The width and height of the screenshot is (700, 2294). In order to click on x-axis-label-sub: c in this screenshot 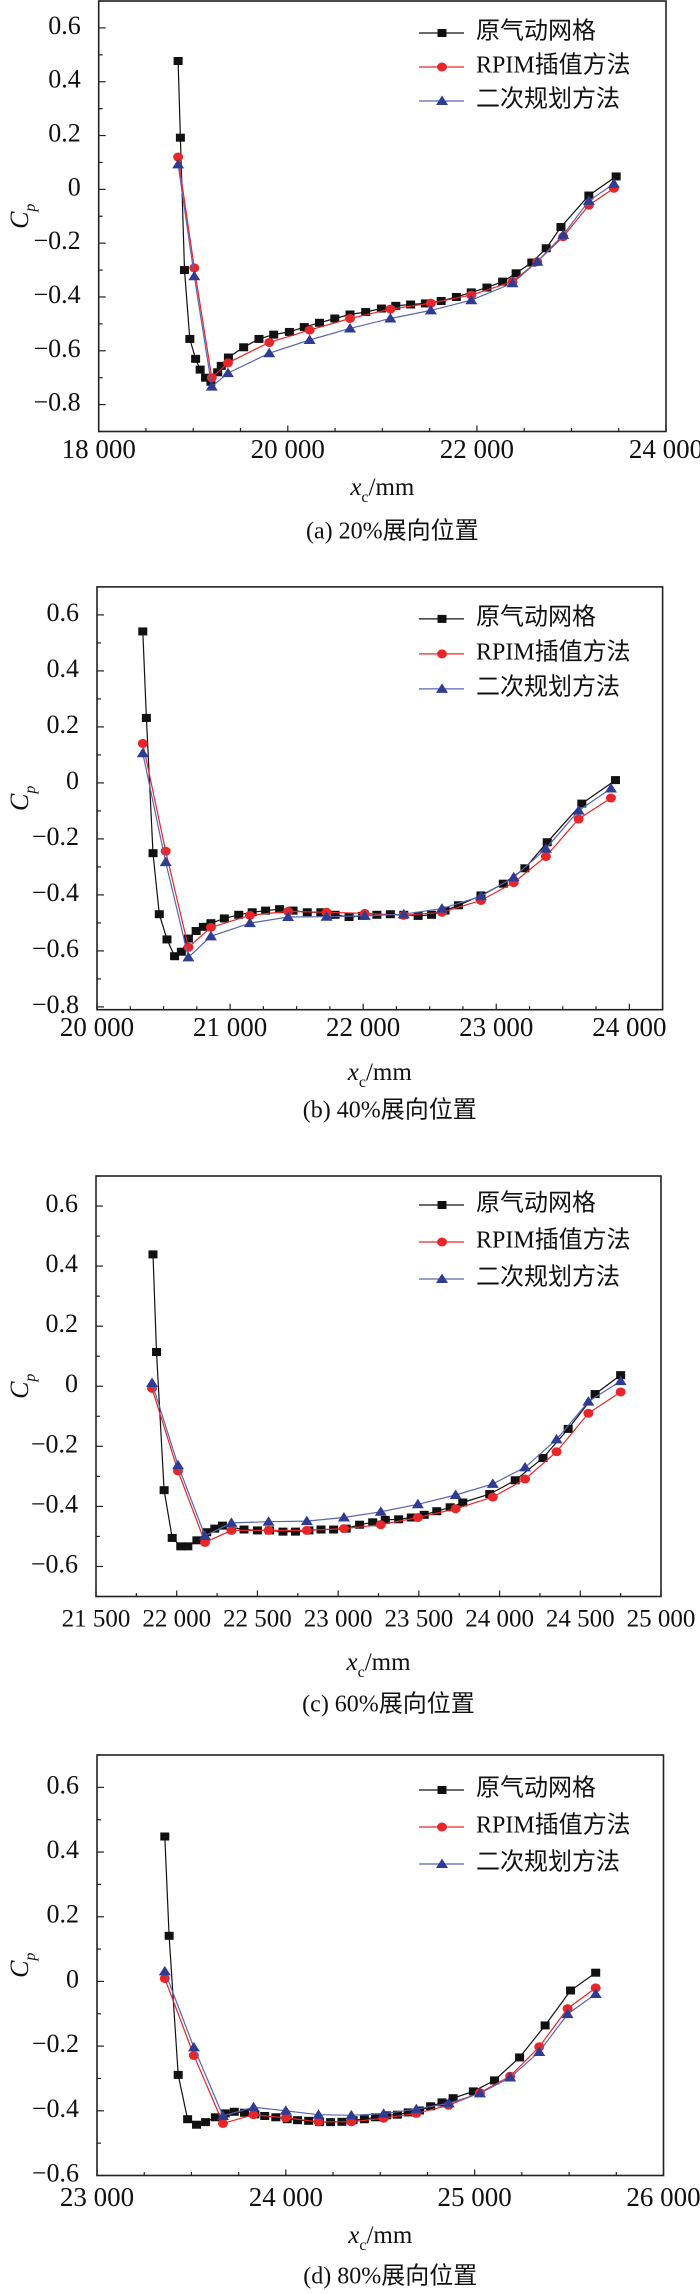, I will do `click(364, 497)`.